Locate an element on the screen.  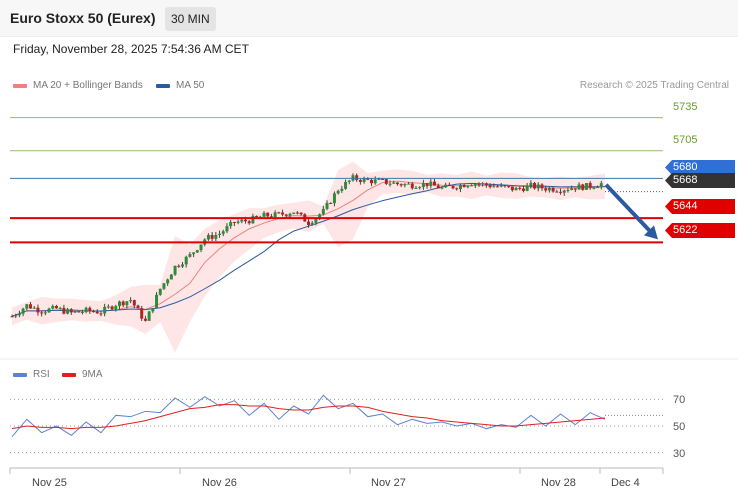
rsi-level-30: 30 is located at coordinates (679, 454).